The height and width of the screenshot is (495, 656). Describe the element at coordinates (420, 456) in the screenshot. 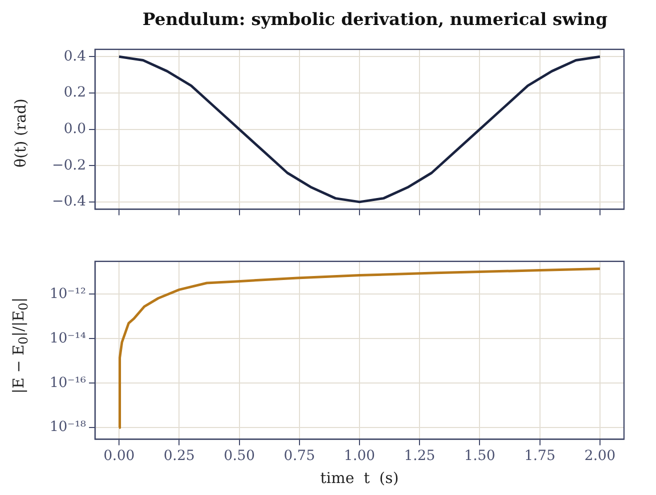

I see `x-tick-label: 1.25` at that location.